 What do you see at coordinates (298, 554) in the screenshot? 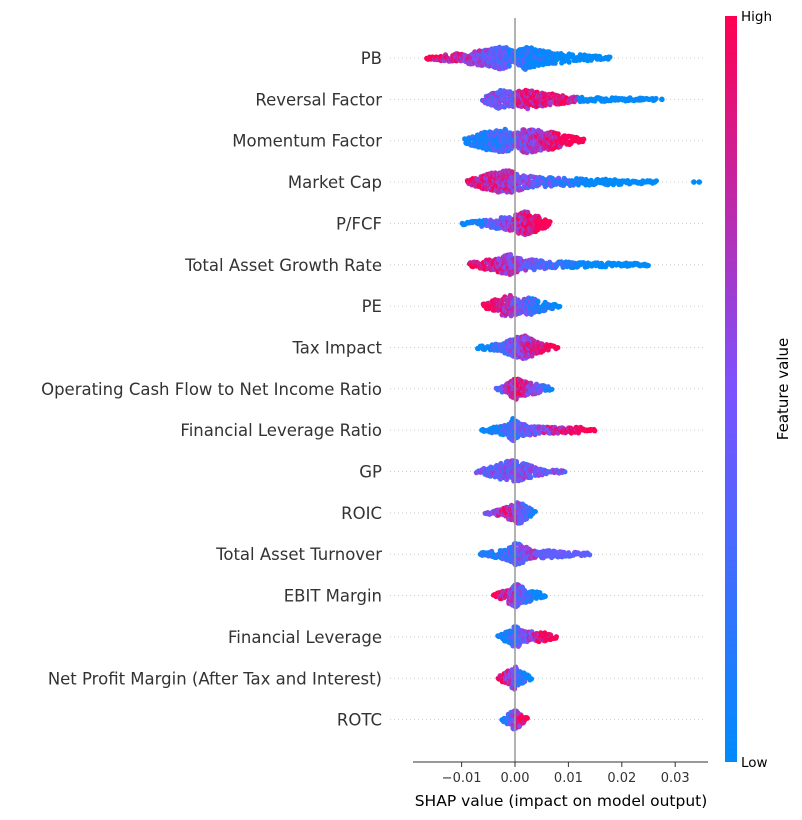
I see `feature-label: Total Asset Turnover` at bounding box center [298, 554].